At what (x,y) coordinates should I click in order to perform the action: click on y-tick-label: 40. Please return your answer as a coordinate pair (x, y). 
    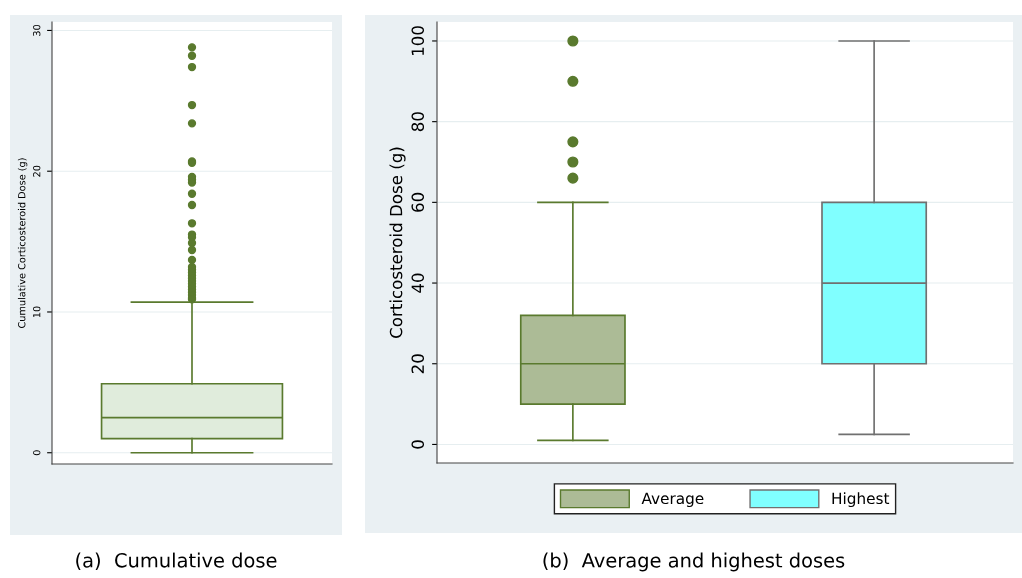
    Looking at the image, I should click on (418, 283).